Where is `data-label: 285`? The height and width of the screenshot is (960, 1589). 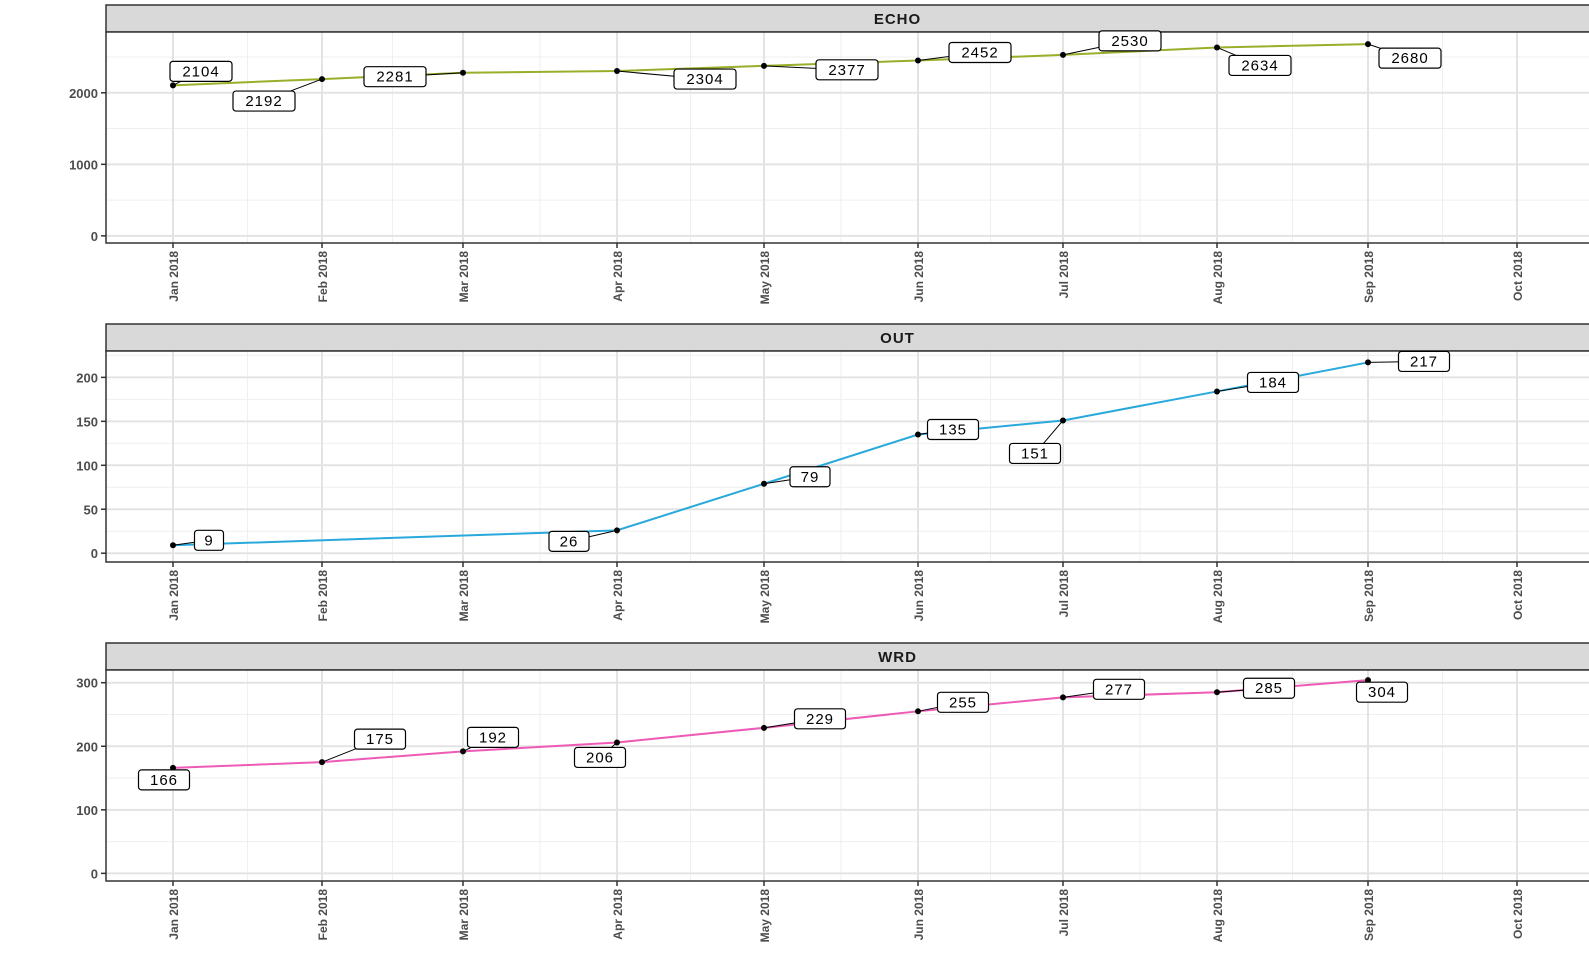 data-label: 285 is located at coordinates (1269, 688).